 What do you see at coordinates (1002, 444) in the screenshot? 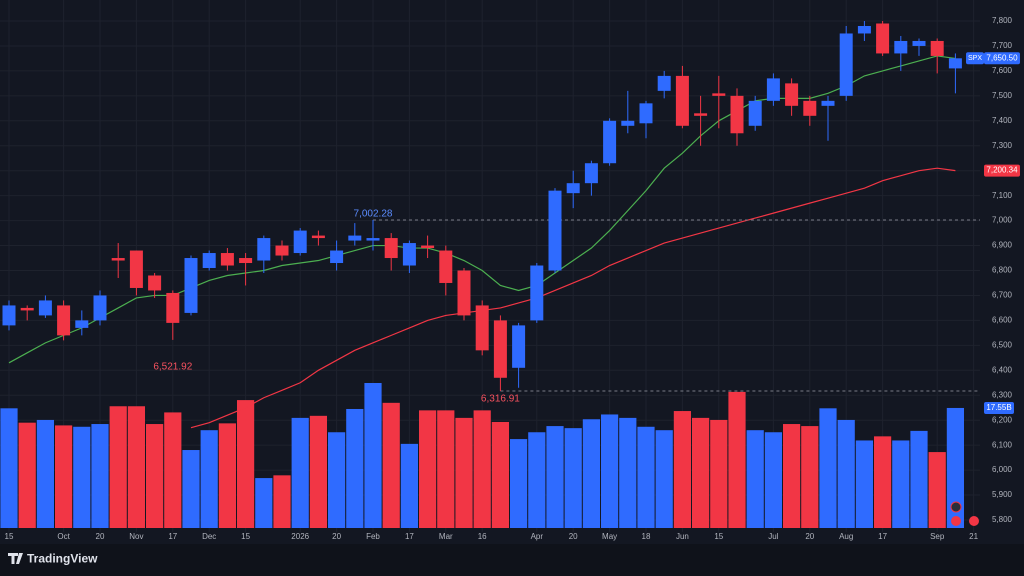
I see `y-tick-label: 6,100` at bounding box center [1002, 444].